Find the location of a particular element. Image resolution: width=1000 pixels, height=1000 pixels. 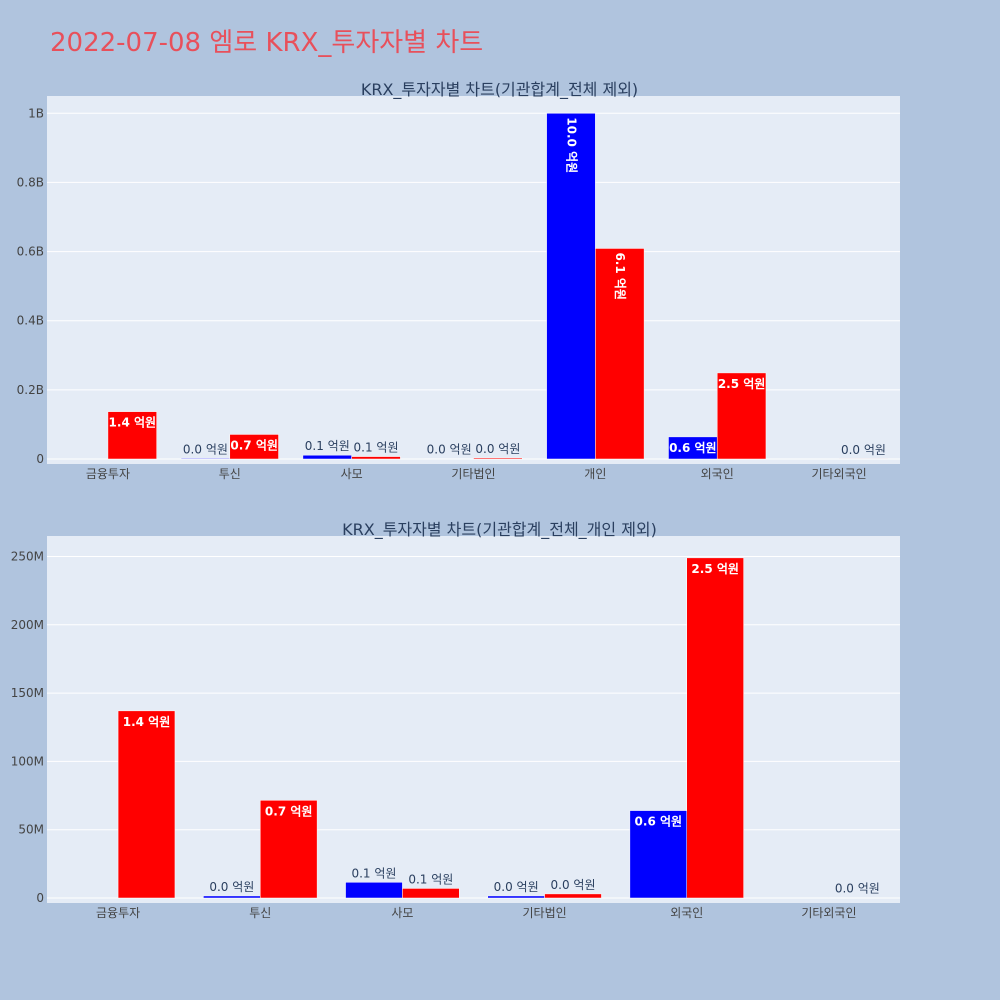

ytick-label: 50M is located at coordinates (31, 830).